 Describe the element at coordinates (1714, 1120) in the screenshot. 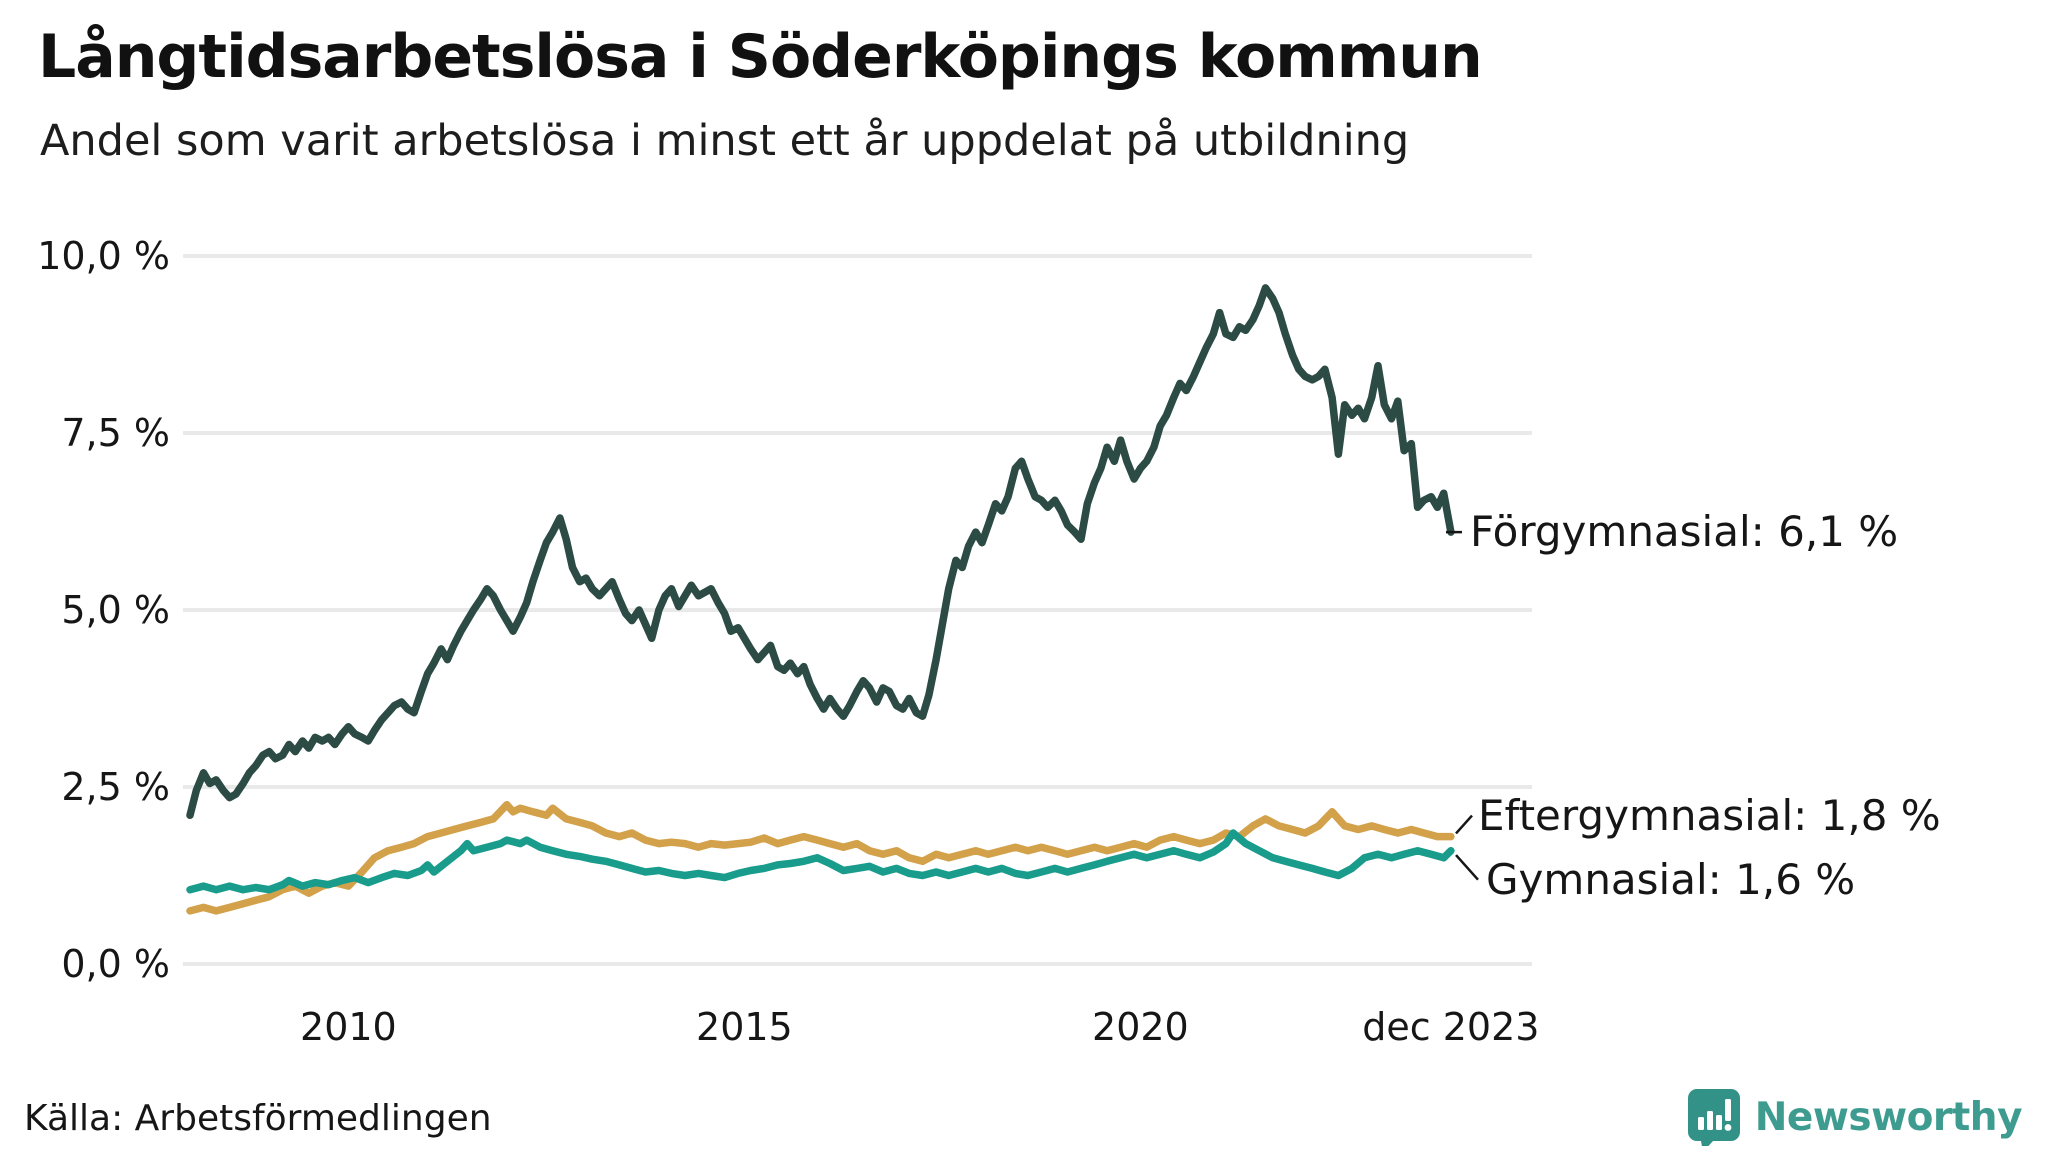

I see `newsworthy-bubble-chart-icon` at that location.